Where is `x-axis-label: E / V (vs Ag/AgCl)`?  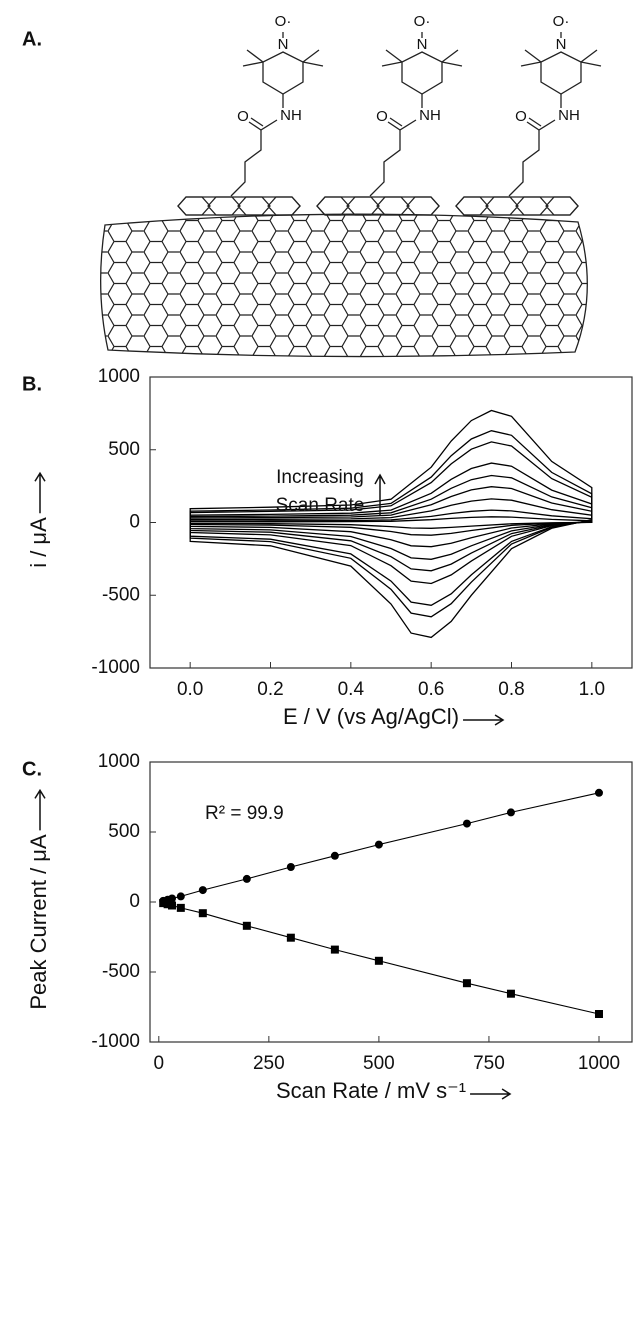 x-axis-label: E / V (vs Ag/AgCl) is located at coordinates (371, 716).